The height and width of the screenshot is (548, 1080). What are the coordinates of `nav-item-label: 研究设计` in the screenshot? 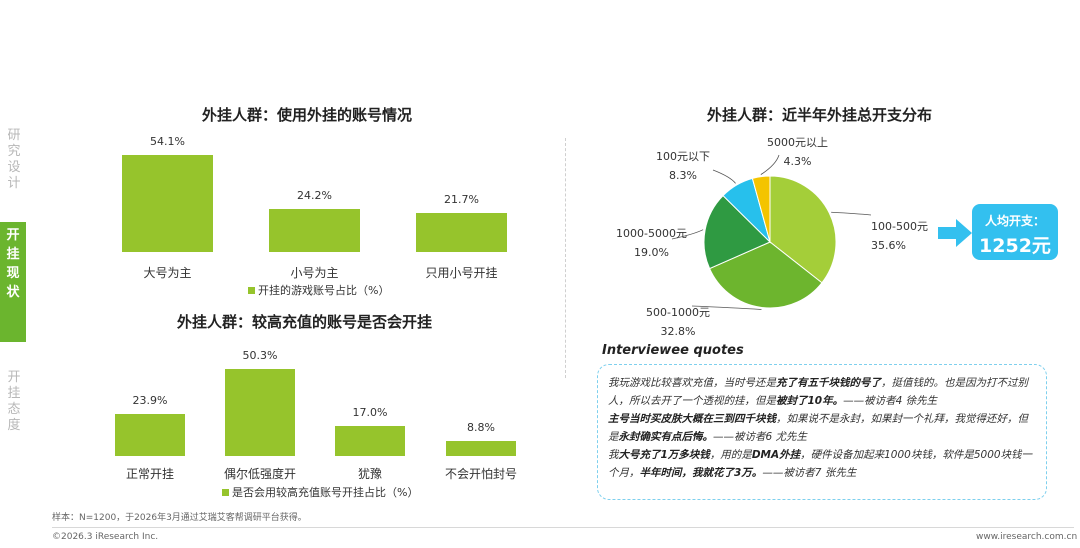 It's located at (14, 159).